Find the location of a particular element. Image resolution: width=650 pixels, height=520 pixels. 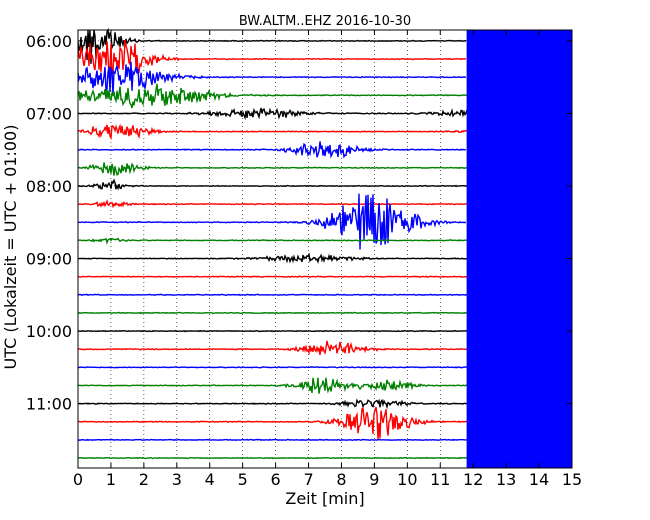

saturated-signal-block is located at coordinates (519, 249).